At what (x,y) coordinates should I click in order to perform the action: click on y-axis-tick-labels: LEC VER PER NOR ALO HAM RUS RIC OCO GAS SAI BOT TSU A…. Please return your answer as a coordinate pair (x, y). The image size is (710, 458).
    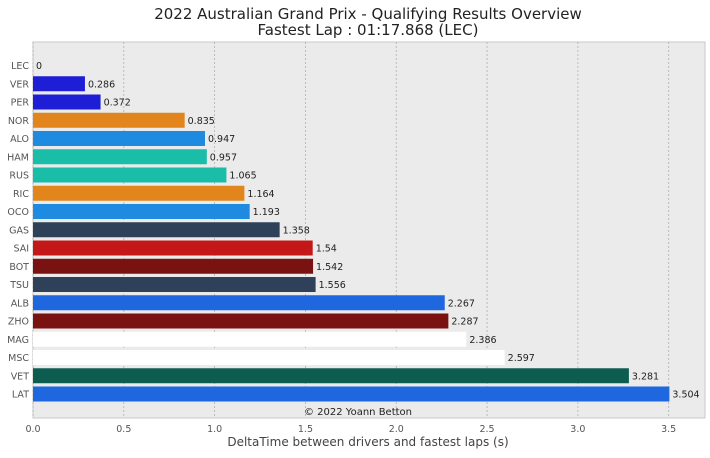
    Looking at the image, I should click on (18, 231).